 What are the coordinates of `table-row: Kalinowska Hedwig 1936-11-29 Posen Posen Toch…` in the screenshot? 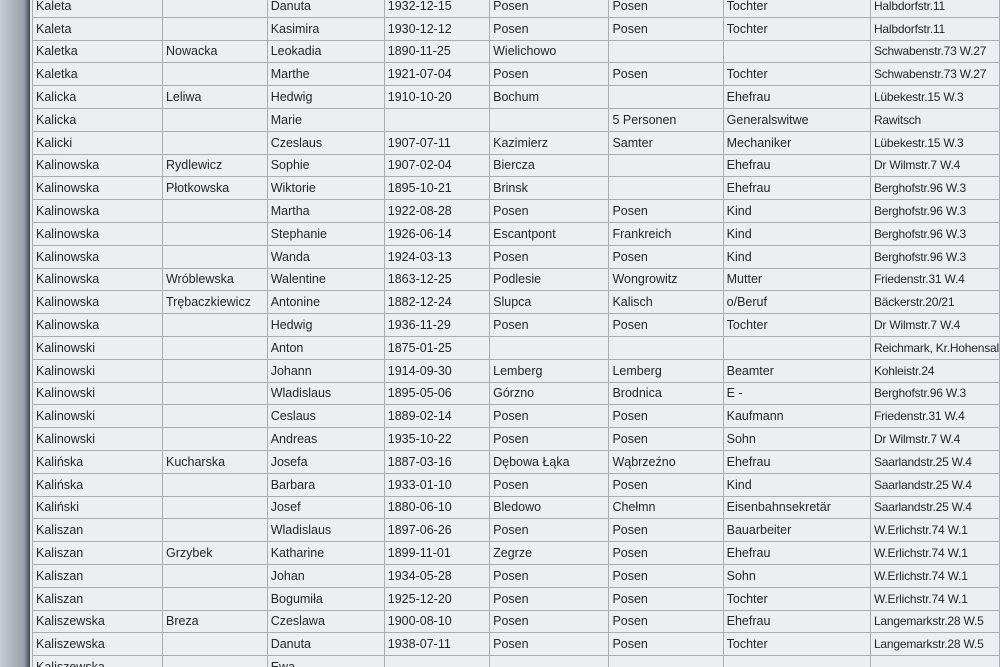 It's located at (516, 325).